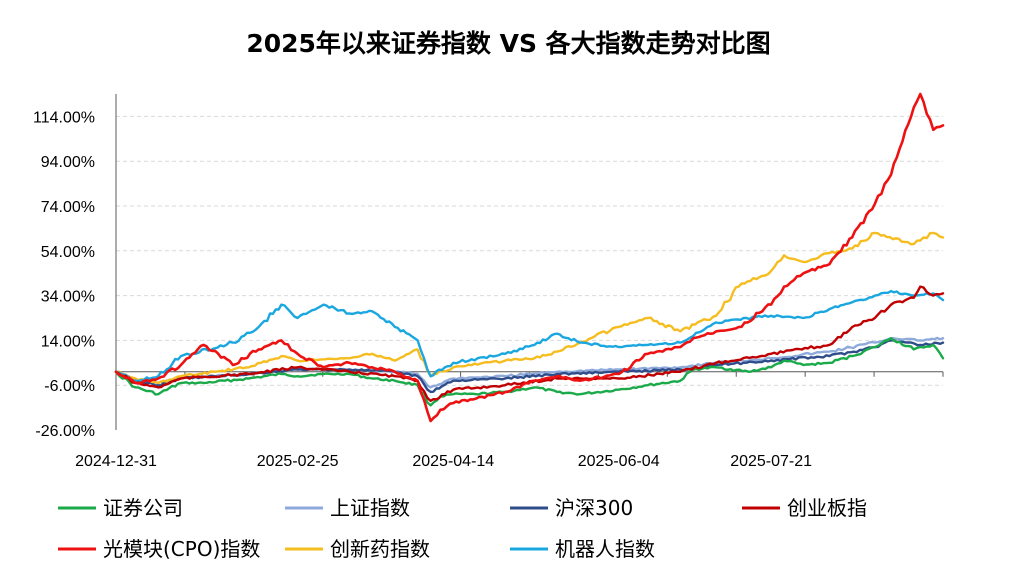 The width and height of the screenshot is (1017, 580). What do you see at coordinates (181, 549) in the screenshot?
I see `legend-label: 光模块(CPO)指数` at bounding box center [181, 549].